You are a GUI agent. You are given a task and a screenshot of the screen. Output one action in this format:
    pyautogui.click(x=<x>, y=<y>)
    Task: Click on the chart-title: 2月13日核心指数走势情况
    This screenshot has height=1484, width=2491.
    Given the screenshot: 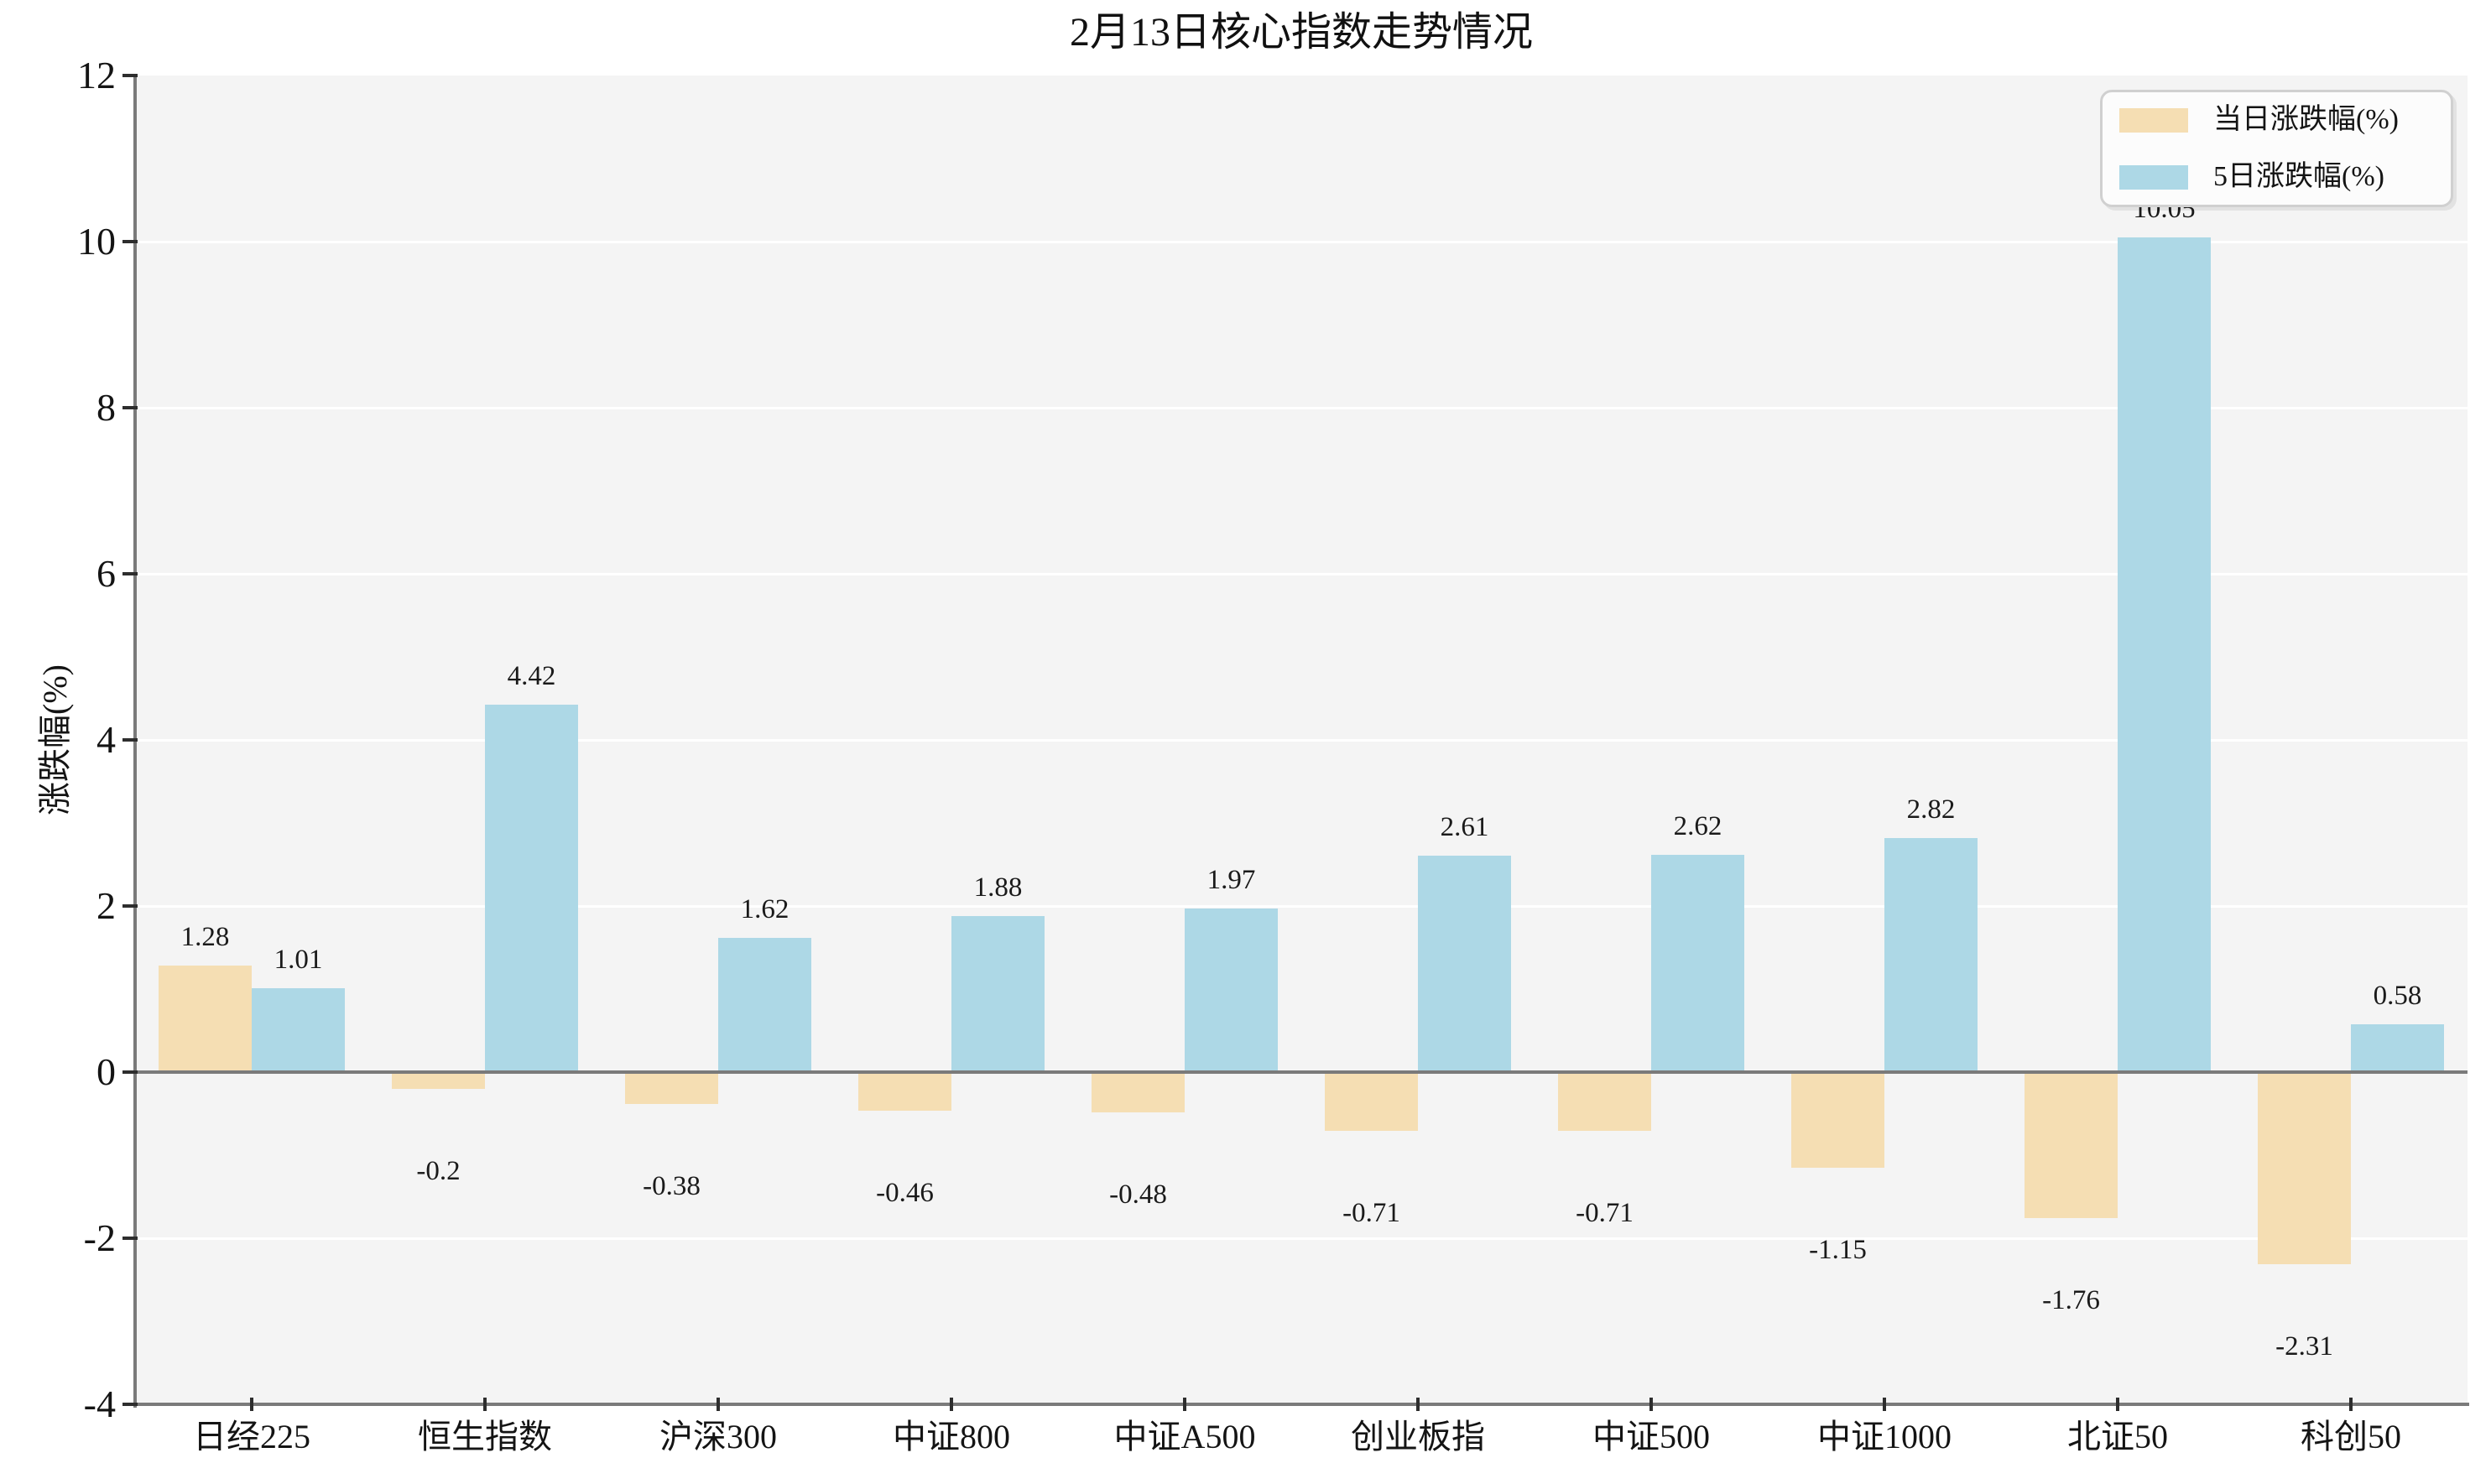 What is the action you would take?
    pyautogui.click(x=1301, y=32)
    